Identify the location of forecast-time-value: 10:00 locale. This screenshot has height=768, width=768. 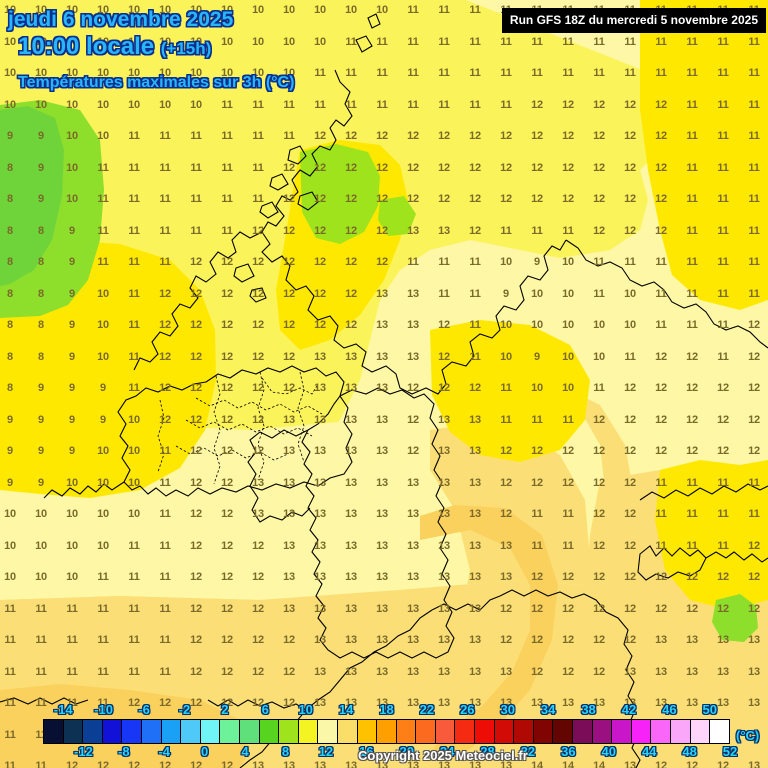
(86, 46).